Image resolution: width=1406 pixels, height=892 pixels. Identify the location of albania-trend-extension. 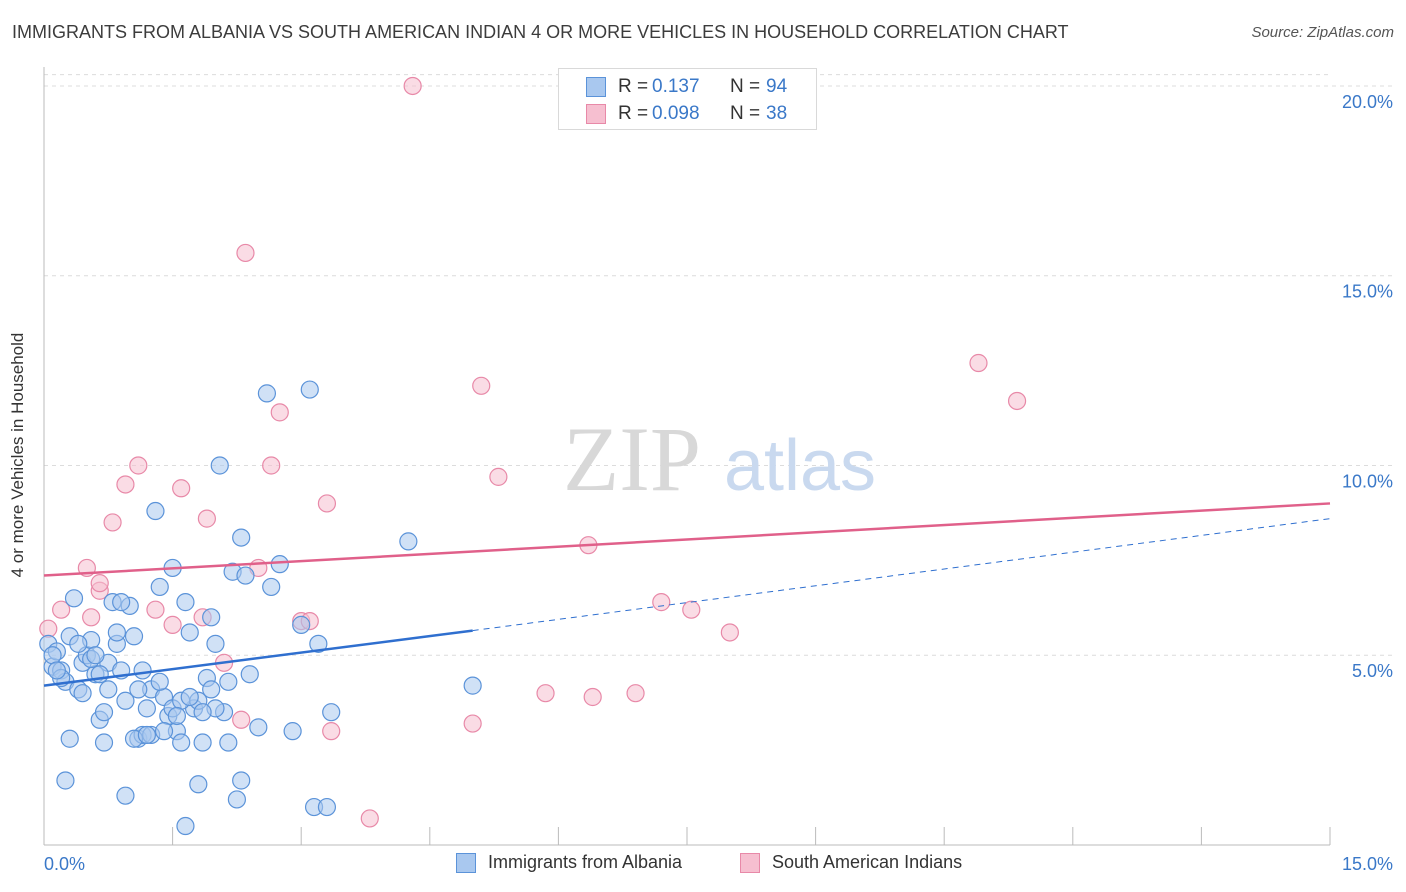
(901, 575).